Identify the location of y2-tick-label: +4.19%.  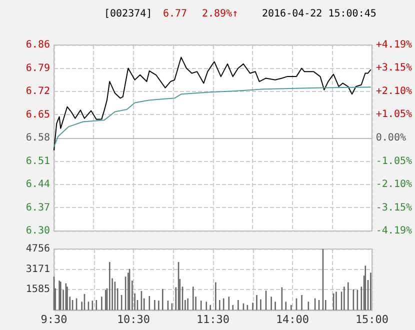
(394, 45).